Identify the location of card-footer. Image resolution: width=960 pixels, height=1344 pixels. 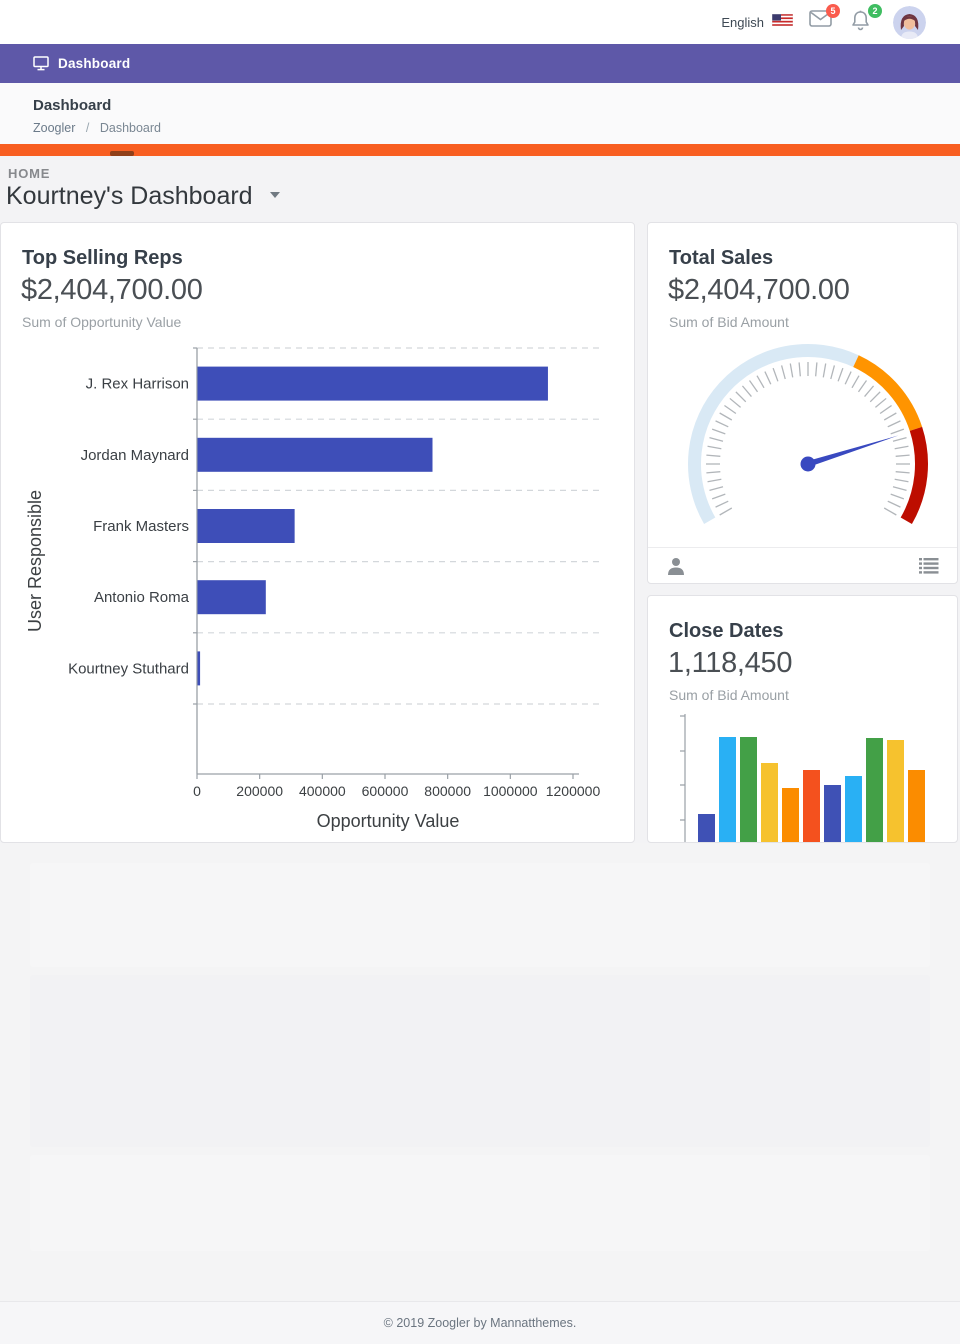
(802, 565).